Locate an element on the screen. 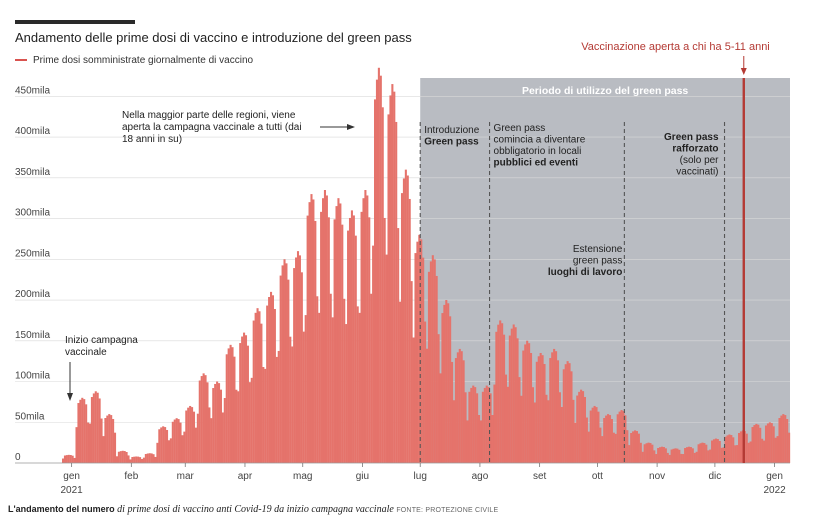 The height and width of the screenshot is (518, 825). y-tick-label: 100mila is located at coordinates (32, 376).